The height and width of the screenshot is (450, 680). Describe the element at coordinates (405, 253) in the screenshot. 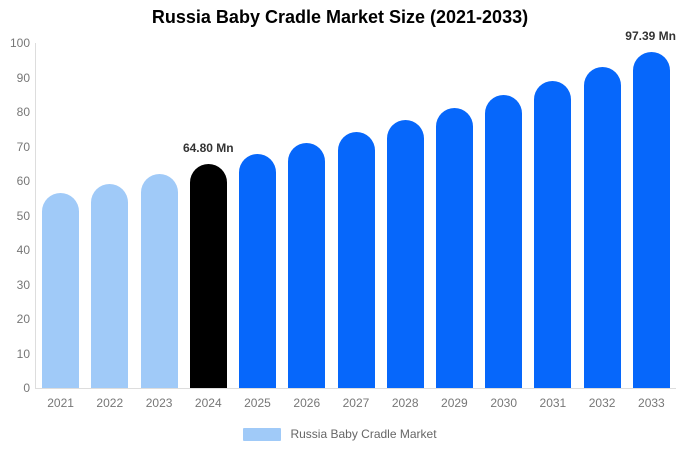

I see `bar-2028` at that location.